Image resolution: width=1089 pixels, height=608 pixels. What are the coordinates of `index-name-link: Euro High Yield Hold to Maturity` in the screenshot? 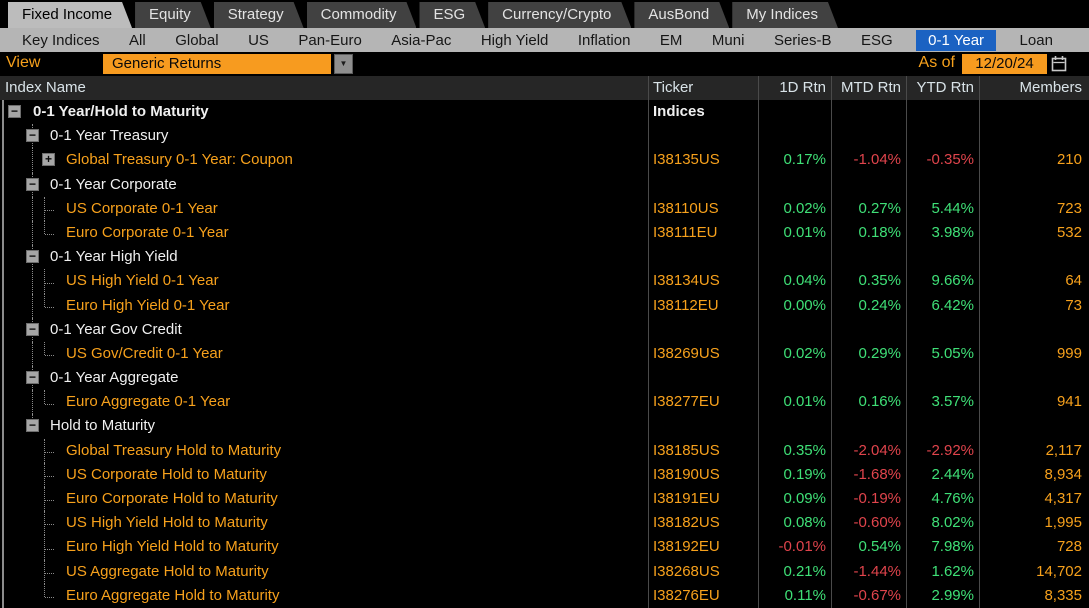 It's located at (172, 547).